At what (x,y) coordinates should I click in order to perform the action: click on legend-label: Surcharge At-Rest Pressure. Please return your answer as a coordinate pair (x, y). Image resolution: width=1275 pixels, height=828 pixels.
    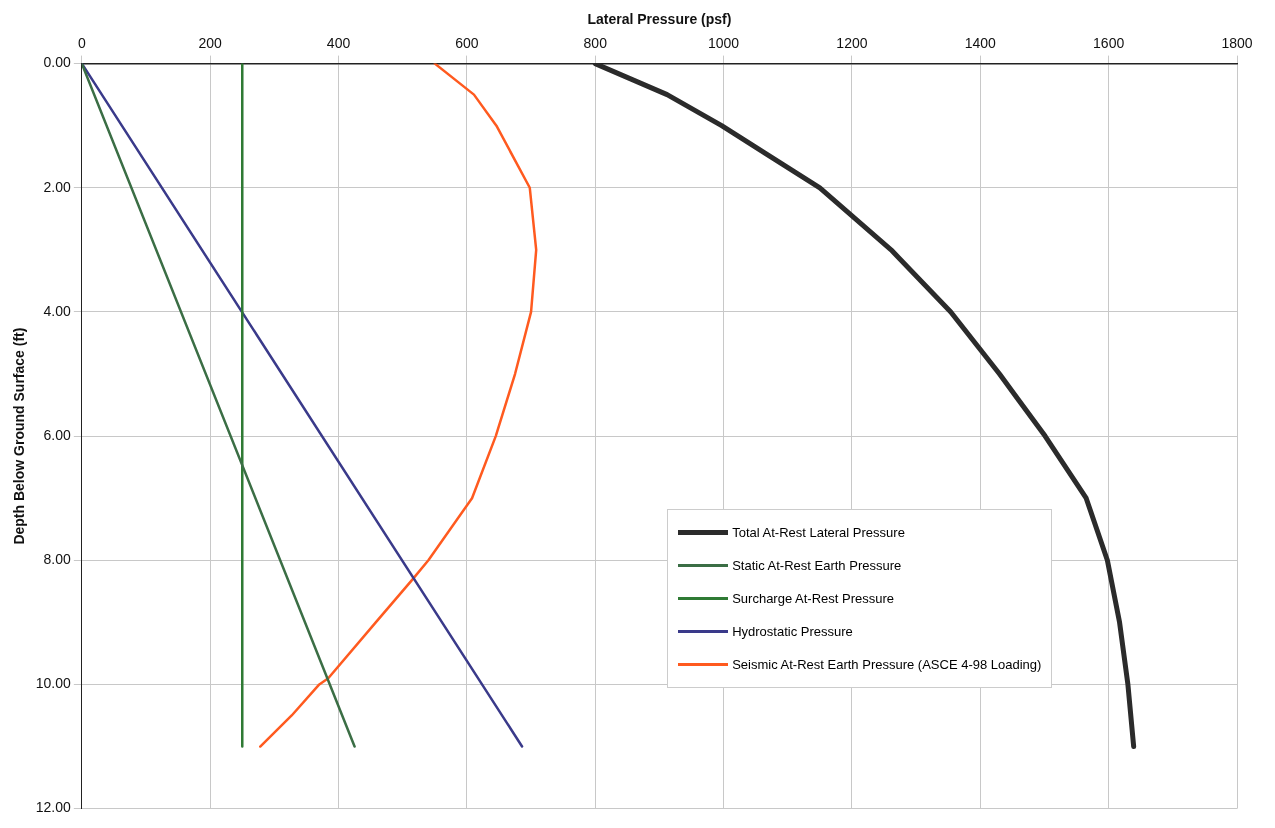
    Looking at the image, I should click on (813, 598).